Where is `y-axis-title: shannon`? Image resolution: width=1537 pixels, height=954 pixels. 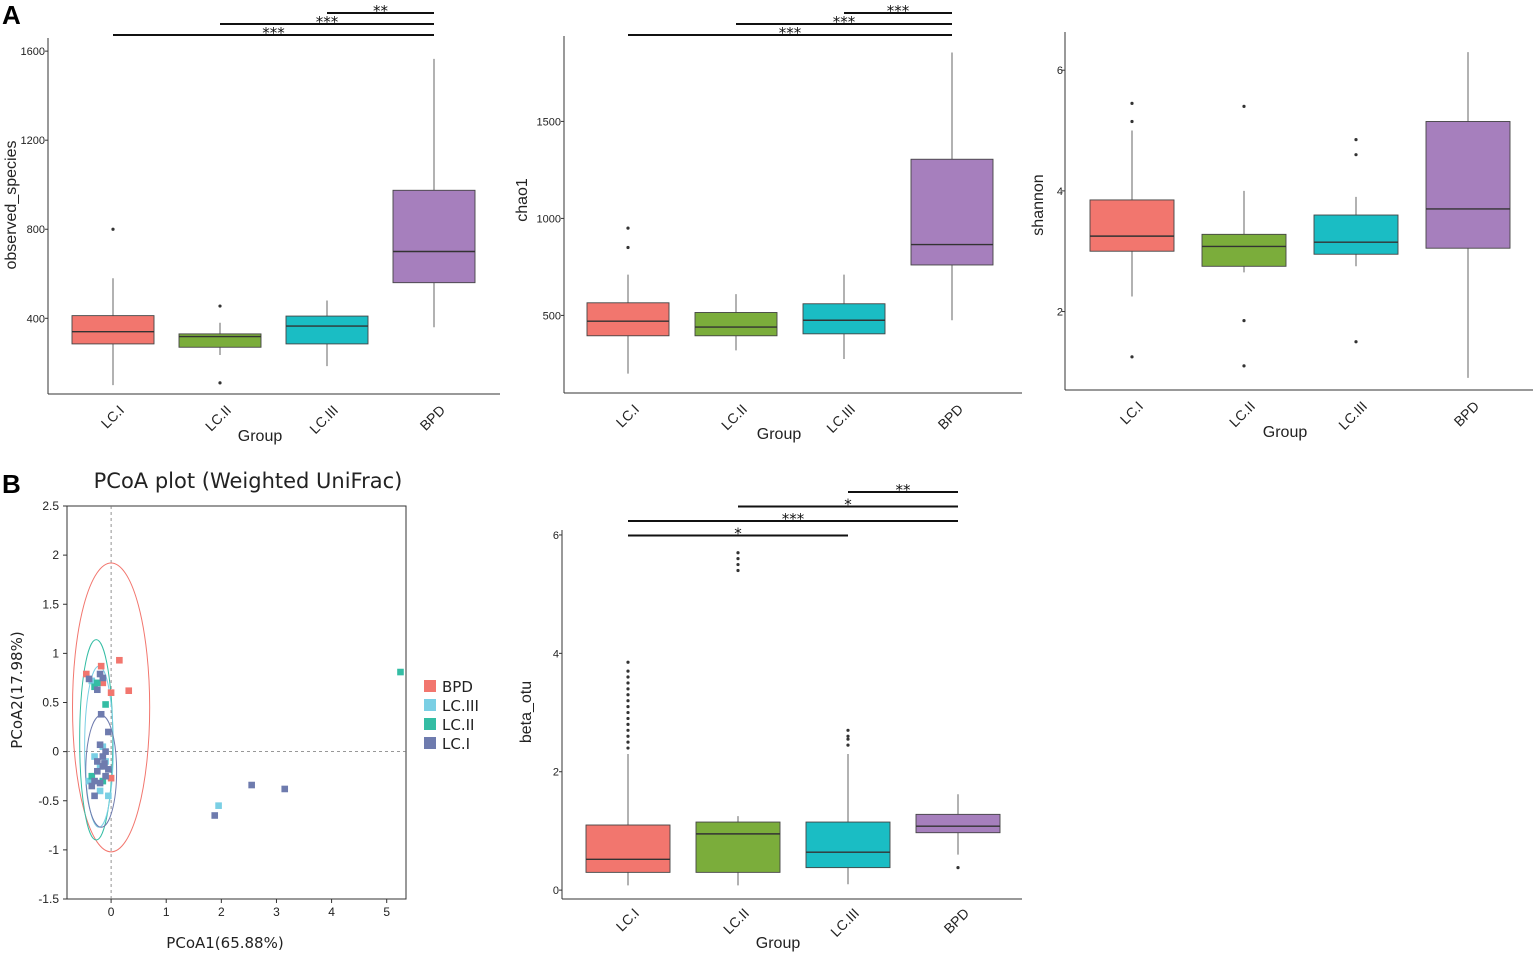 y-axis-title: shannon is located at coordinates (1038, 204).